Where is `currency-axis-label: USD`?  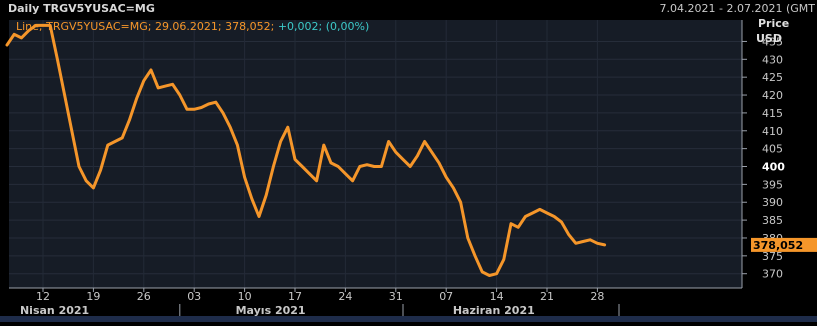 currency-axis-label: USD is located at coordinates (769, 38).